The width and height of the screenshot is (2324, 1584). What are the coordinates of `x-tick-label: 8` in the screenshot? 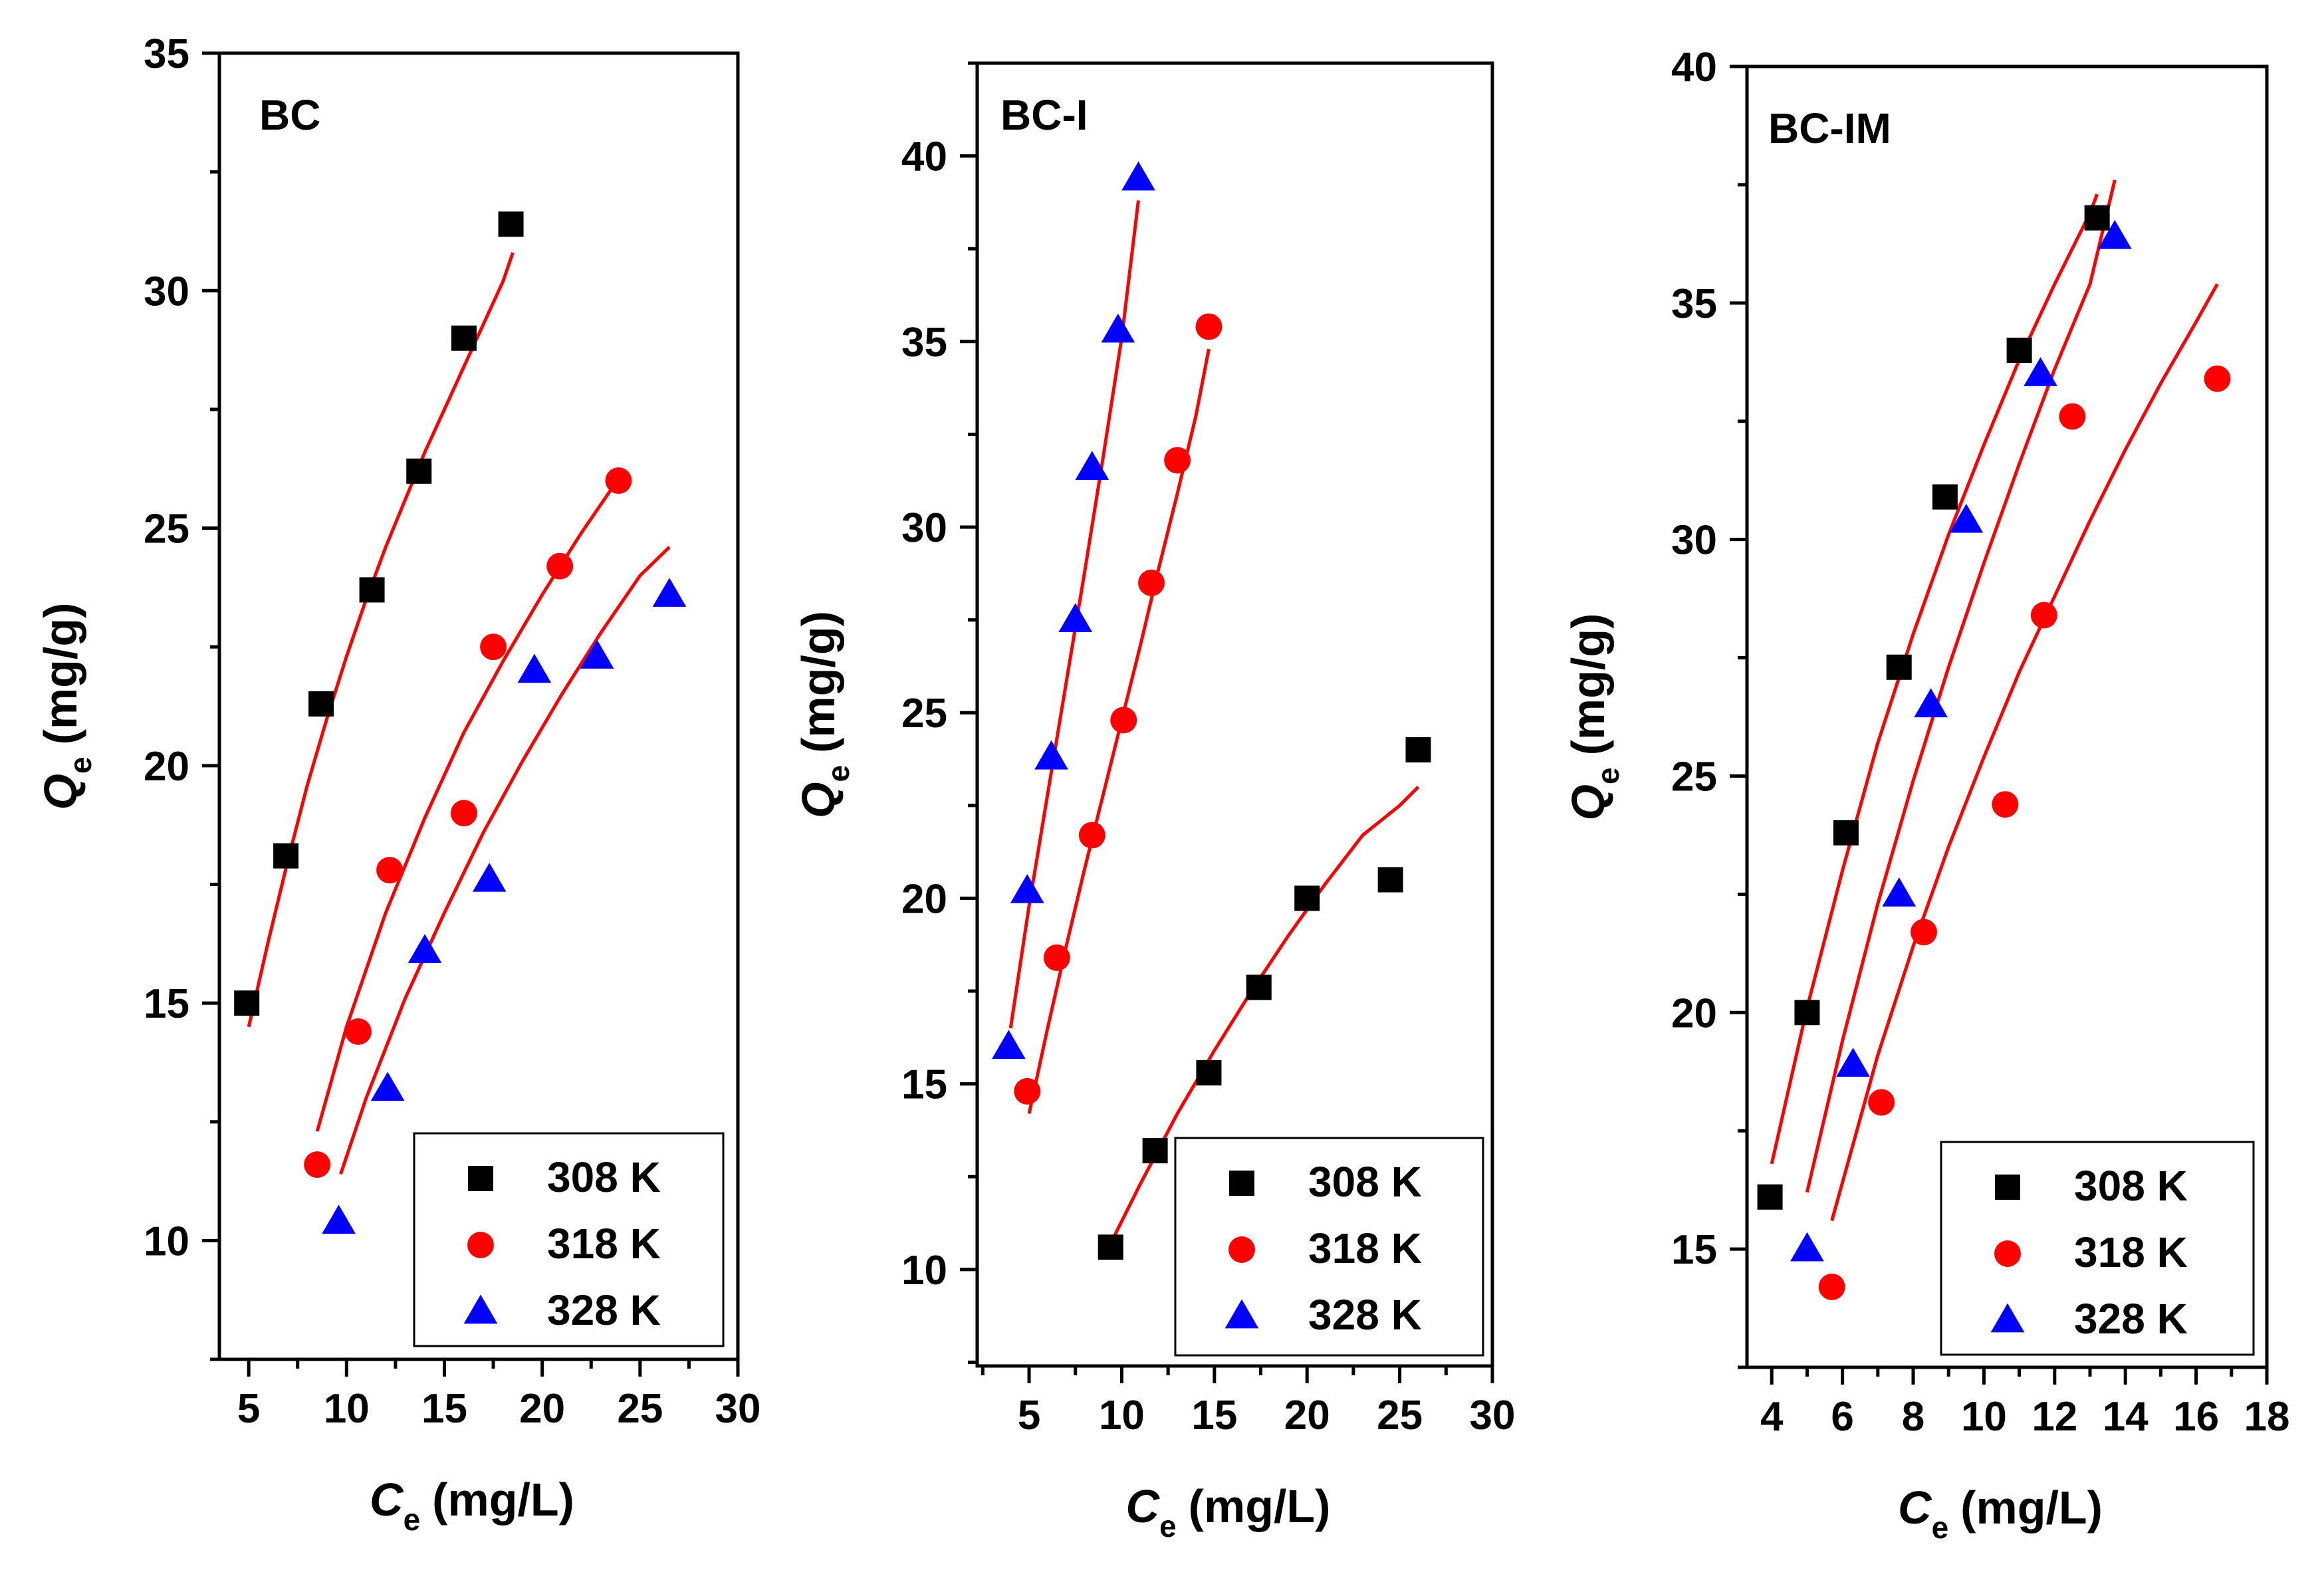 It's located at (1913, 1417).